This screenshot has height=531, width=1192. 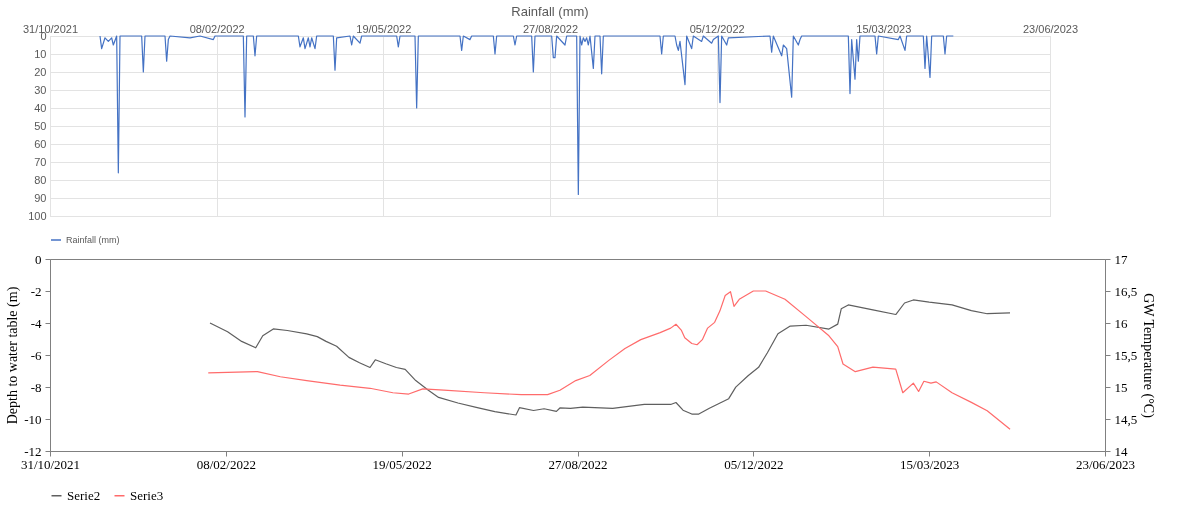 I want to click on legend-label: Serie3, so click(x=147, y=495).